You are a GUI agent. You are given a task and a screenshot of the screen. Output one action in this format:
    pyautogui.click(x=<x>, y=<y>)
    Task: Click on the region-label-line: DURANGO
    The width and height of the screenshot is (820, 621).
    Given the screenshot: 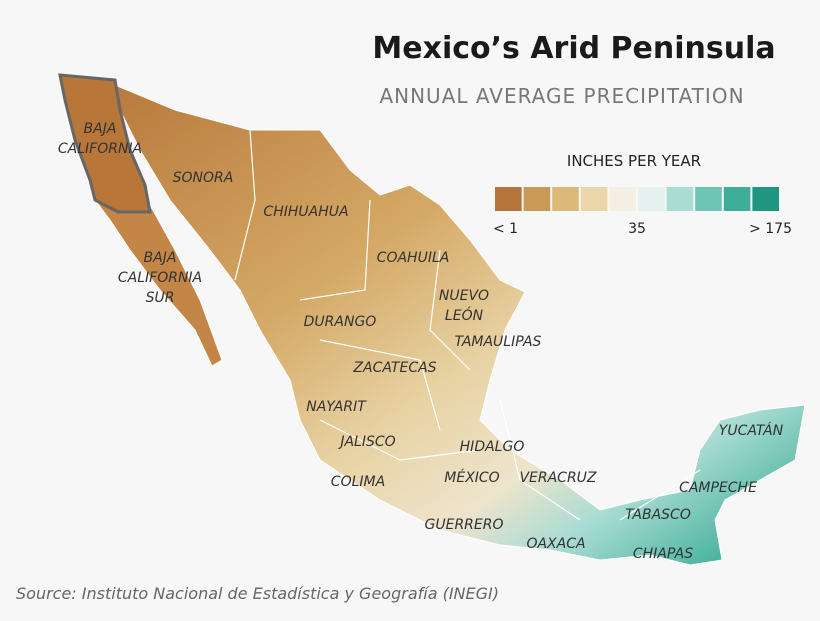 What is the action you would take?
    pyautogui.click(x=340, y=322)
    